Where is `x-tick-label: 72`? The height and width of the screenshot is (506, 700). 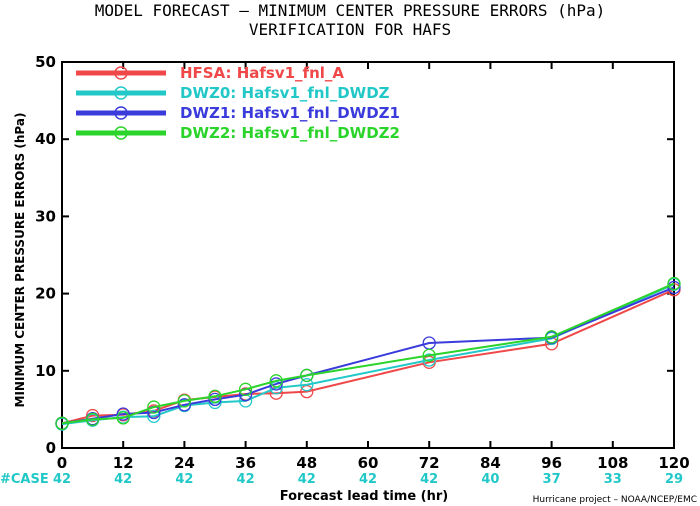
x-tick-label: 72 is located at coordinates (429, 463).